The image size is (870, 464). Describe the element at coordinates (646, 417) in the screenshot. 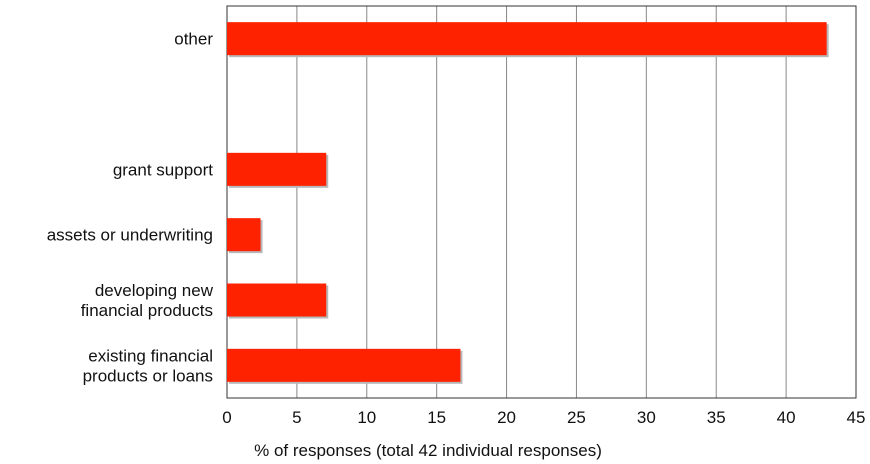

I see `x-tick-label-30: 30` at that location.